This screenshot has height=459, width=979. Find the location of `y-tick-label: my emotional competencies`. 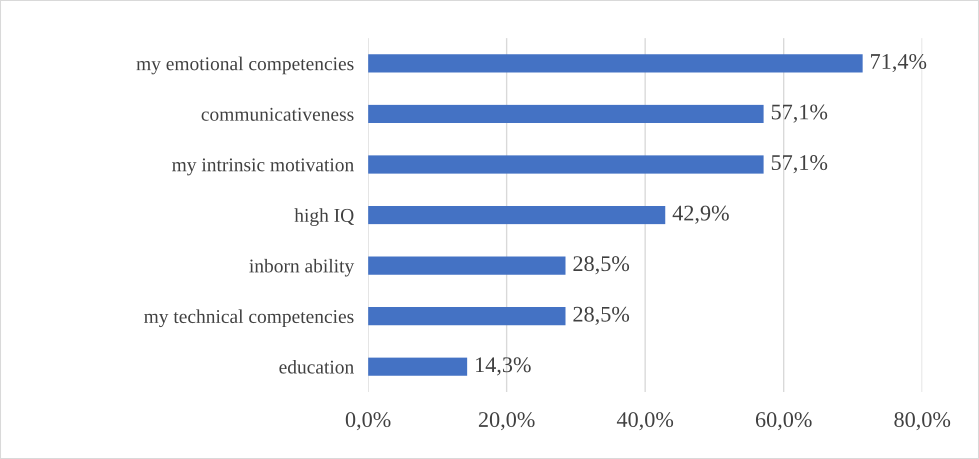

y-tick-label: my emotional competencies is located at coordinates (245, 65).